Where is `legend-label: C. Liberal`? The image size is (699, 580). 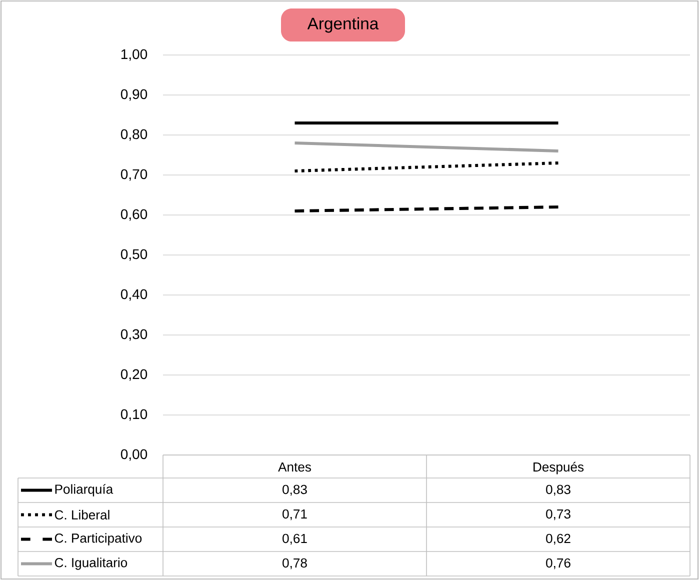 legend-label: C. Liberal is located at coordinates (82, 515).